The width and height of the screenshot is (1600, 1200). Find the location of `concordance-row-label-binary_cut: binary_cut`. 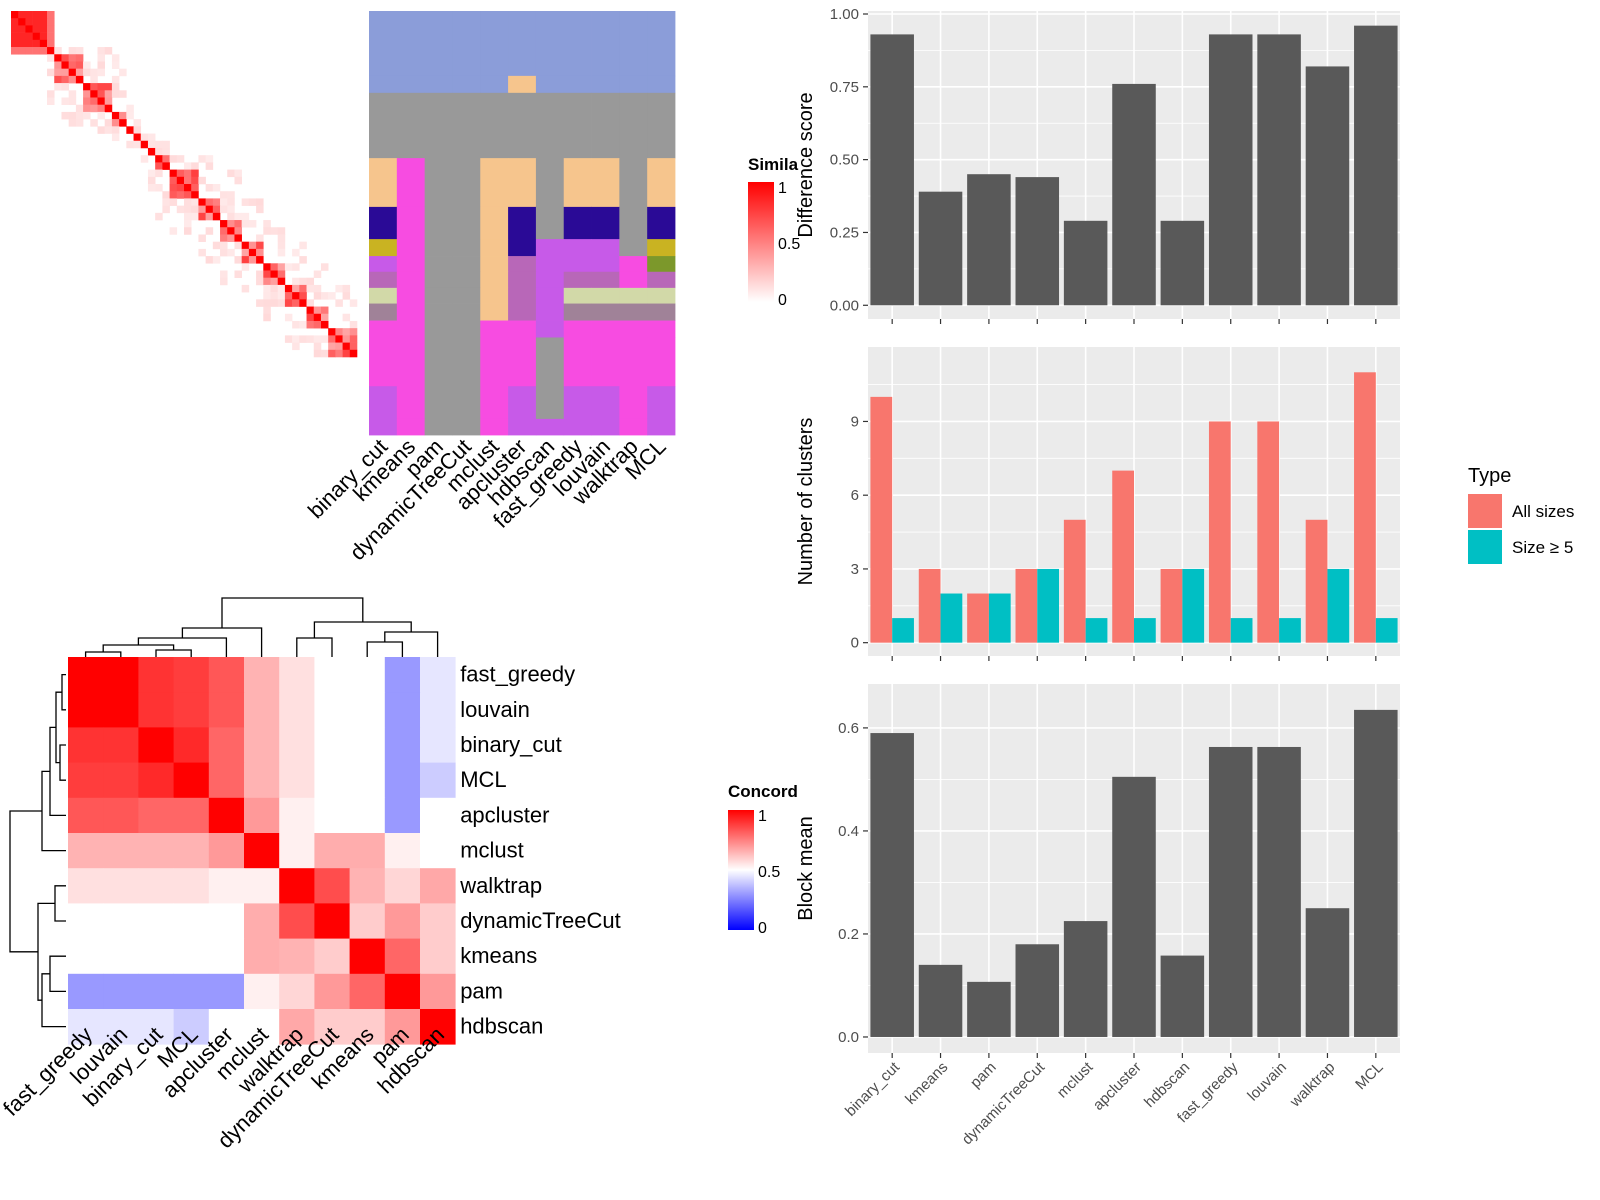

concordance-row-label-binary_cut: binary_cut is located at coordinates (511, 744).